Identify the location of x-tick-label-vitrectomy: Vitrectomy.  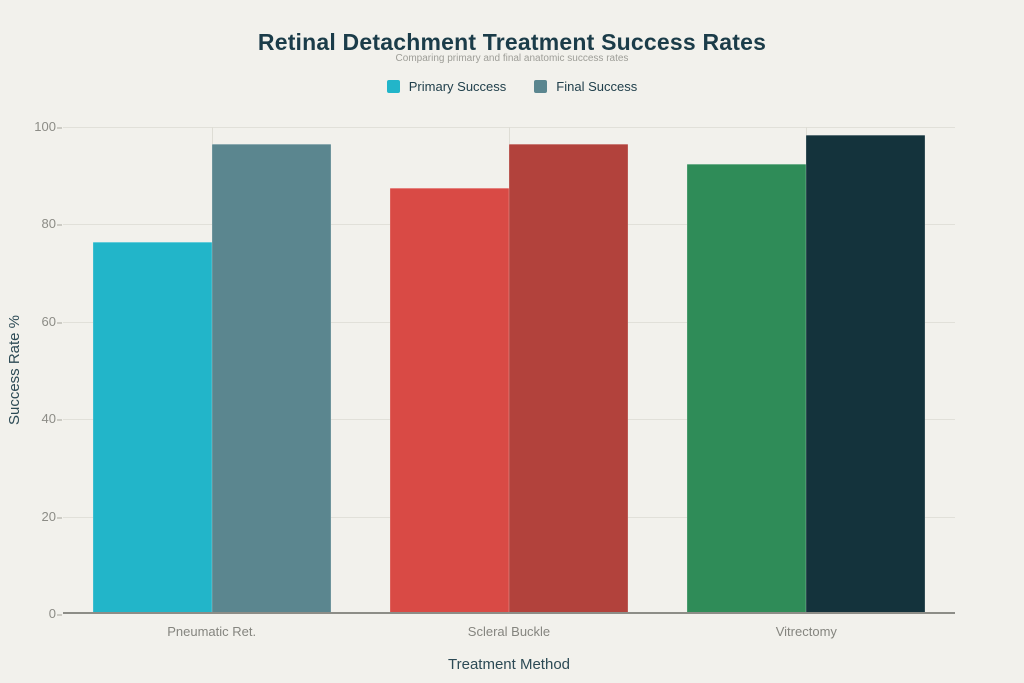
(806, 631).